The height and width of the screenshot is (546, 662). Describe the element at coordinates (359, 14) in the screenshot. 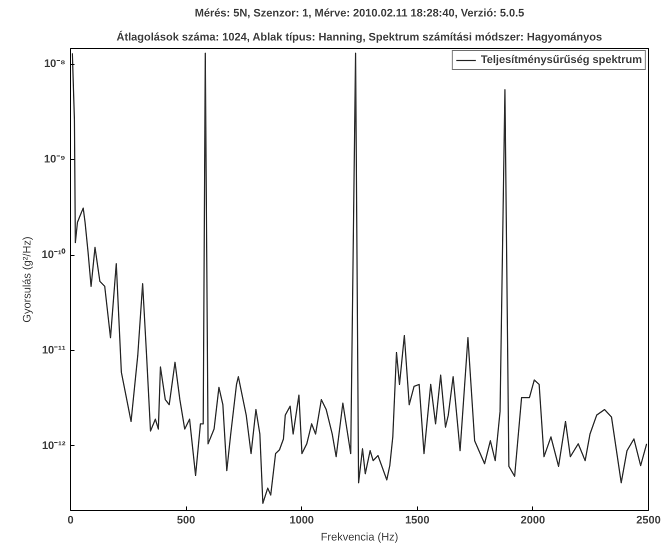

I see `chart-title: Mérés: 5N, Szenzor: 1, Mérve: 2010.02.11 18:28:40, Verzió: 5.0.5` at that location.